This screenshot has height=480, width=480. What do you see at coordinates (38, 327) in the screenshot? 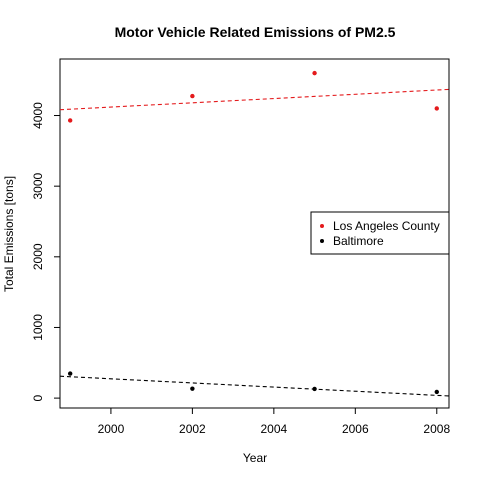
I see `y-tick-label-1000: 1000` at bounding box center [38, 327].